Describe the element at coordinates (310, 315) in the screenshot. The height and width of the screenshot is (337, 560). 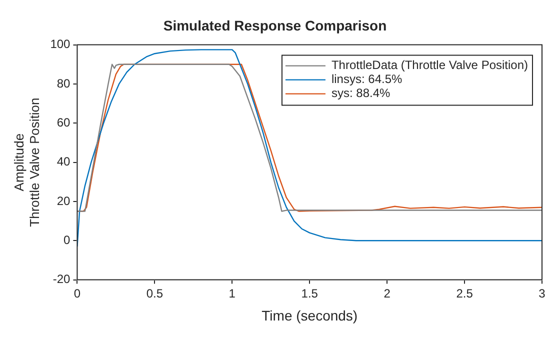
I see `x-axis-title: Time (seconds)` at that location.